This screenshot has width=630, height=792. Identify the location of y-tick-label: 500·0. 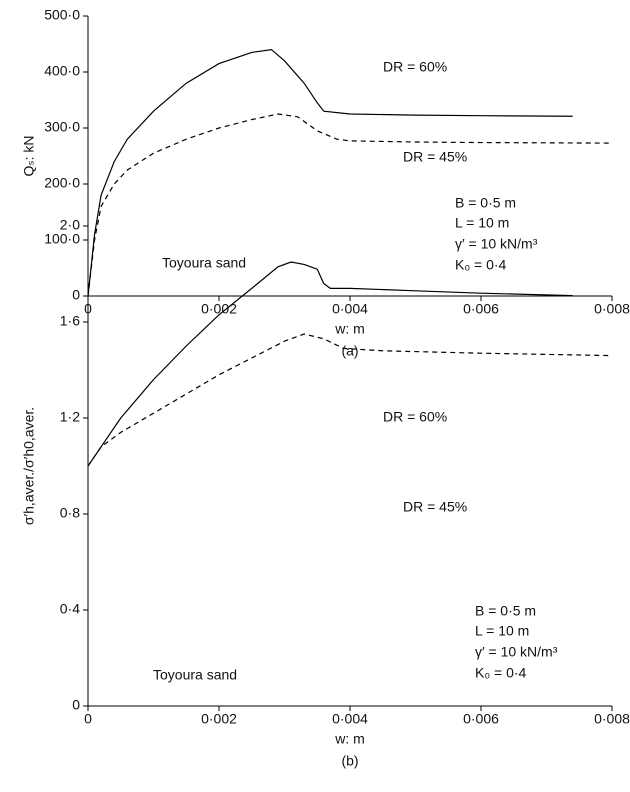
(62, 15).